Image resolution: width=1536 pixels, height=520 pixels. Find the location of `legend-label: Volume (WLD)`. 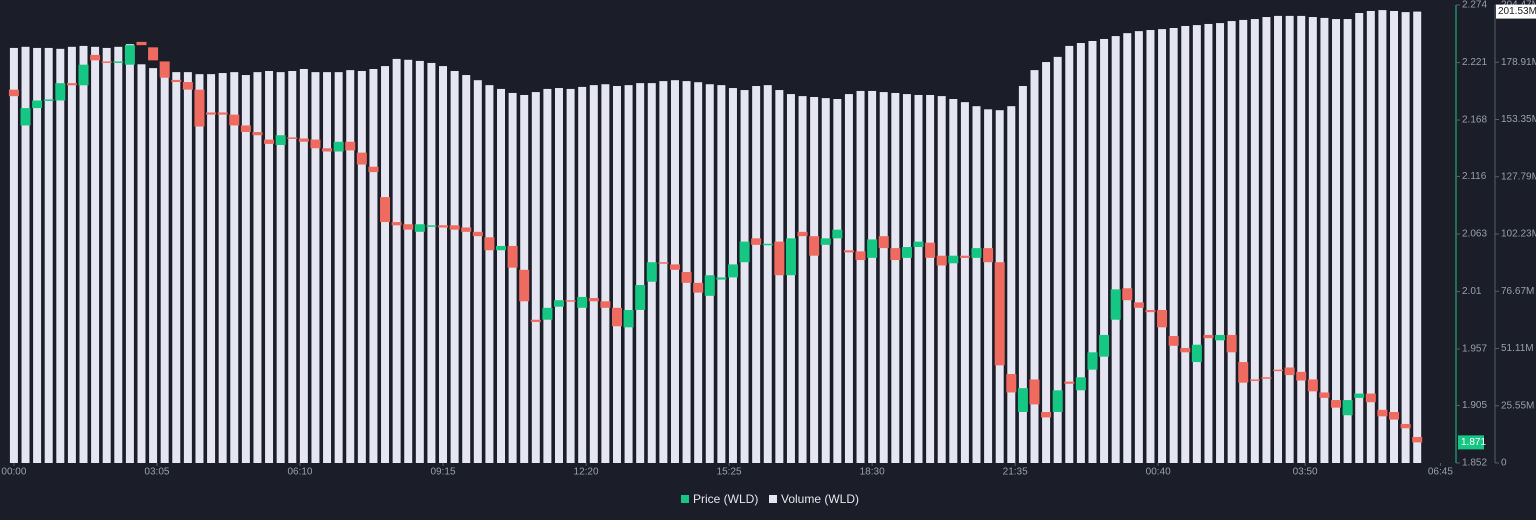

legend-label: Volume (WLD) is located at coordinates (820, 499).